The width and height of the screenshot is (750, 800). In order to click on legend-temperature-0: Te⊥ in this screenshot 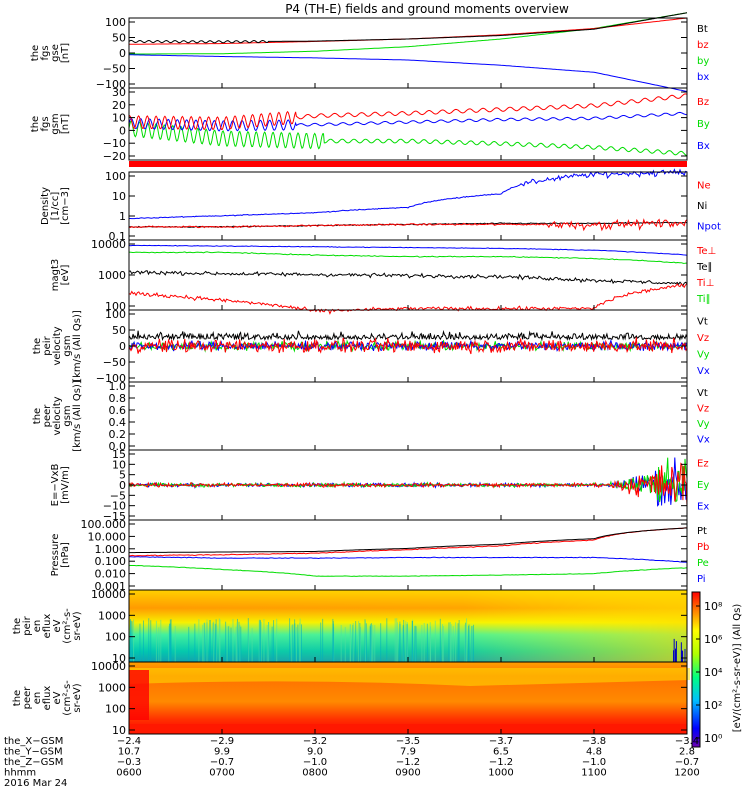, I will do `click(706, 251)`.